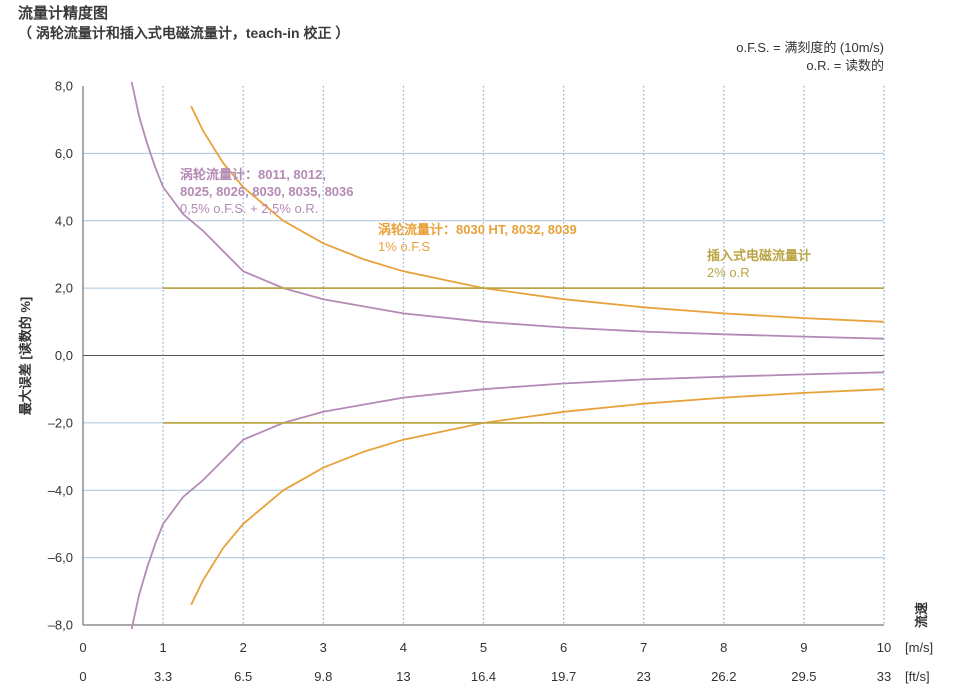 The width and height of the screenshot is (962, 699). I want to click on x-tick-label-ms: 2, so click(243, 647).